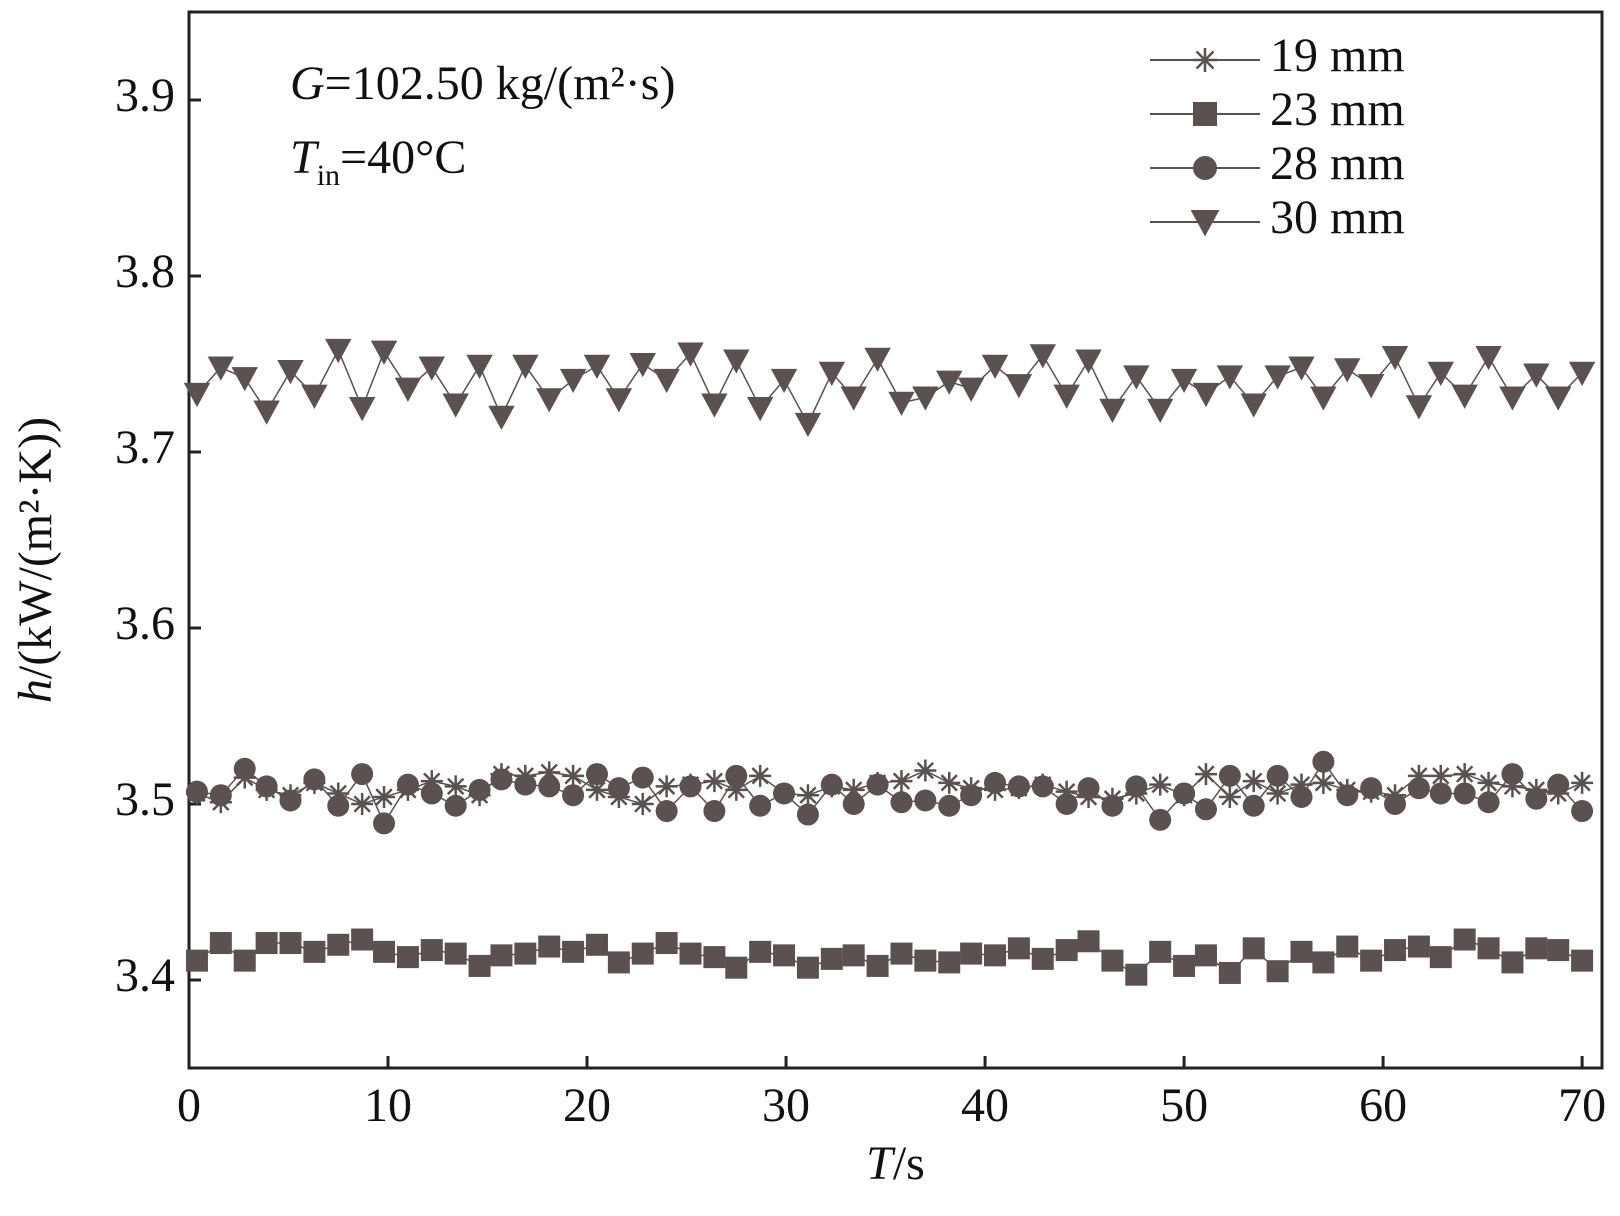 The width and height of the screenshot is (1620, 1216). Describe the element at coordinates (145, 799) in the screenshot. I see `y-tick-label: 3.5` at that location.